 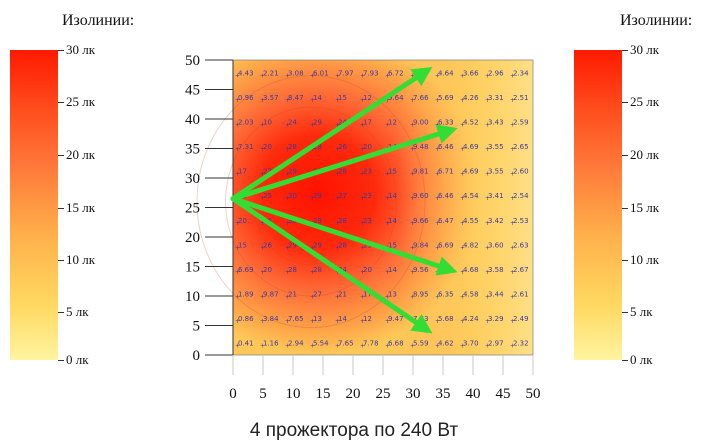 What do you see at coordinates (656, 20) in the screenshot?
I see `legend-title-right: Изолинии:` at bounding box center [656, 20].